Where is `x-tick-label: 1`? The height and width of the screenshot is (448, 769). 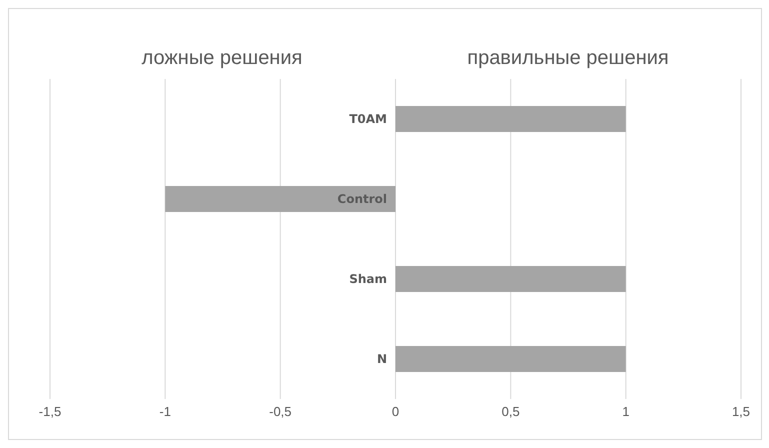
x-tick-label: 1 is located at coordinates (626, 412).